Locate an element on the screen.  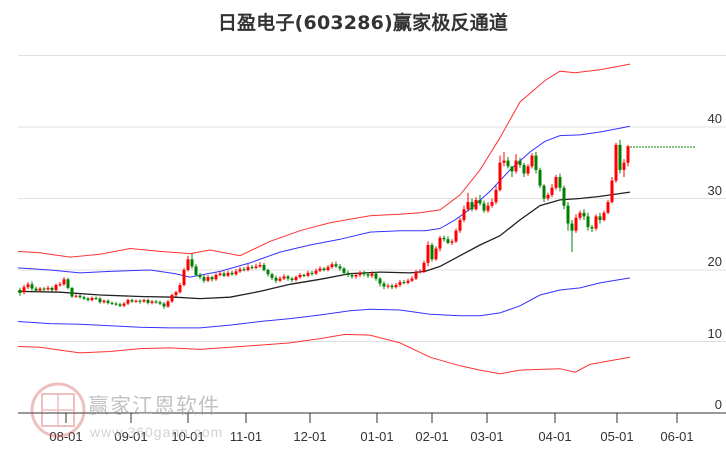
watermark-seal-icon is located at coordinates (58, 410).